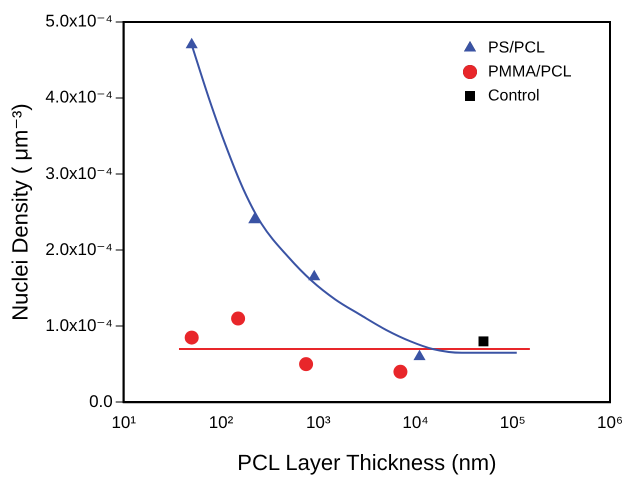  What do you see at coordinates (79, 249) in the screenshot?
I see `y-tick-label: 2.0x10⁻⁴` at bounding box center [79, 249].